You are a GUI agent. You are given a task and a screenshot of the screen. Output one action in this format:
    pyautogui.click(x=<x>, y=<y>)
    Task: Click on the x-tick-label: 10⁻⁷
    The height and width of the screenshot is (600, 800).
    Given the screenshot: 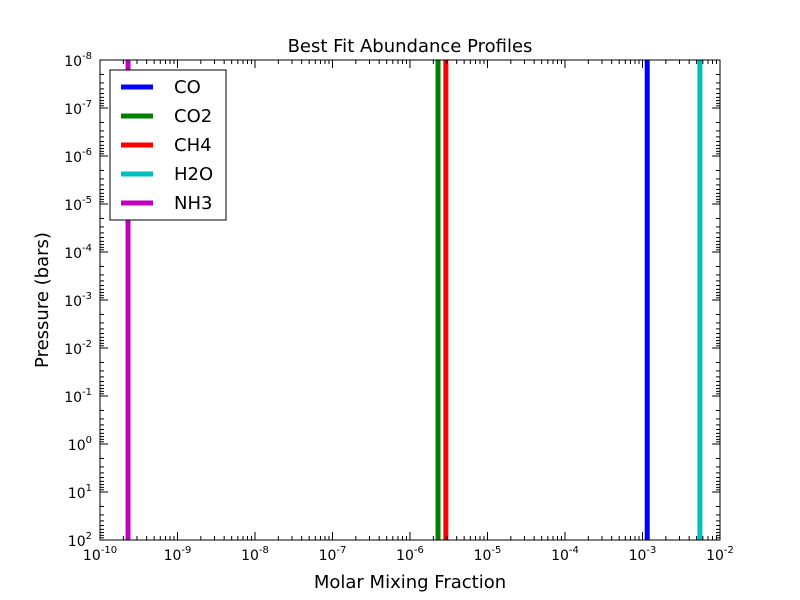 What is the action you would take?
    pyautogui.click(x=333, y=554)
    